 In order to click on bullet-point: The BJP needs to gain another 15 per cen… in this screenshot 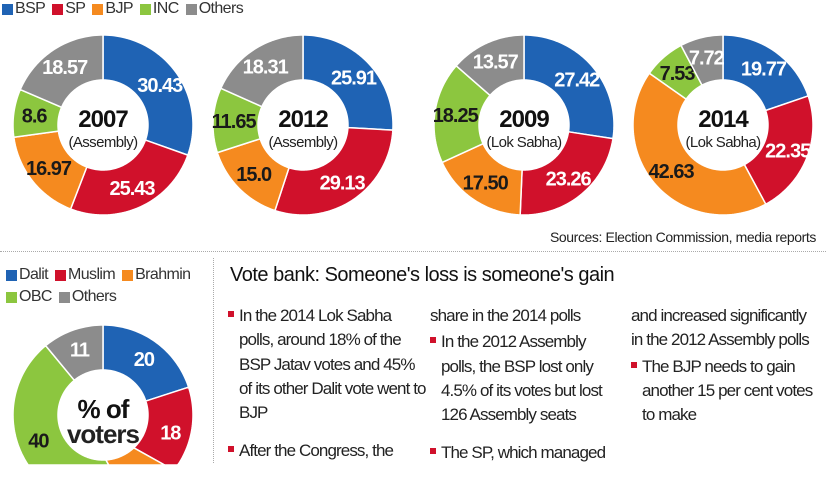, I will do `click(726, 391)`.